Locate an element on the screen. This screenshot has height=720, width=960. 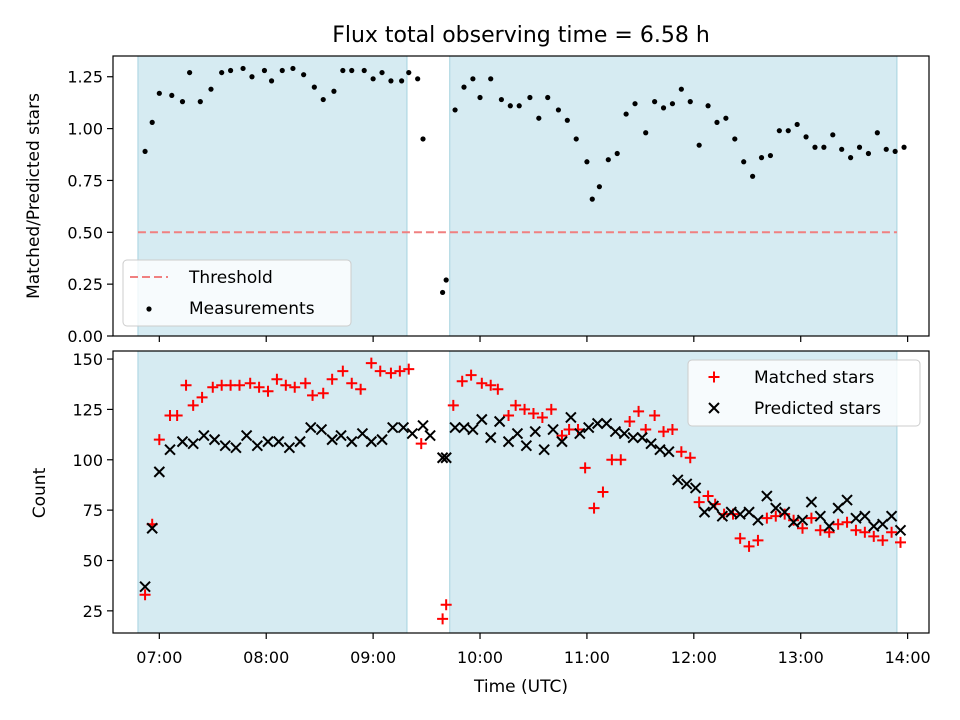
x-tick-label: 12:00 is located at coordinates (694, 657).